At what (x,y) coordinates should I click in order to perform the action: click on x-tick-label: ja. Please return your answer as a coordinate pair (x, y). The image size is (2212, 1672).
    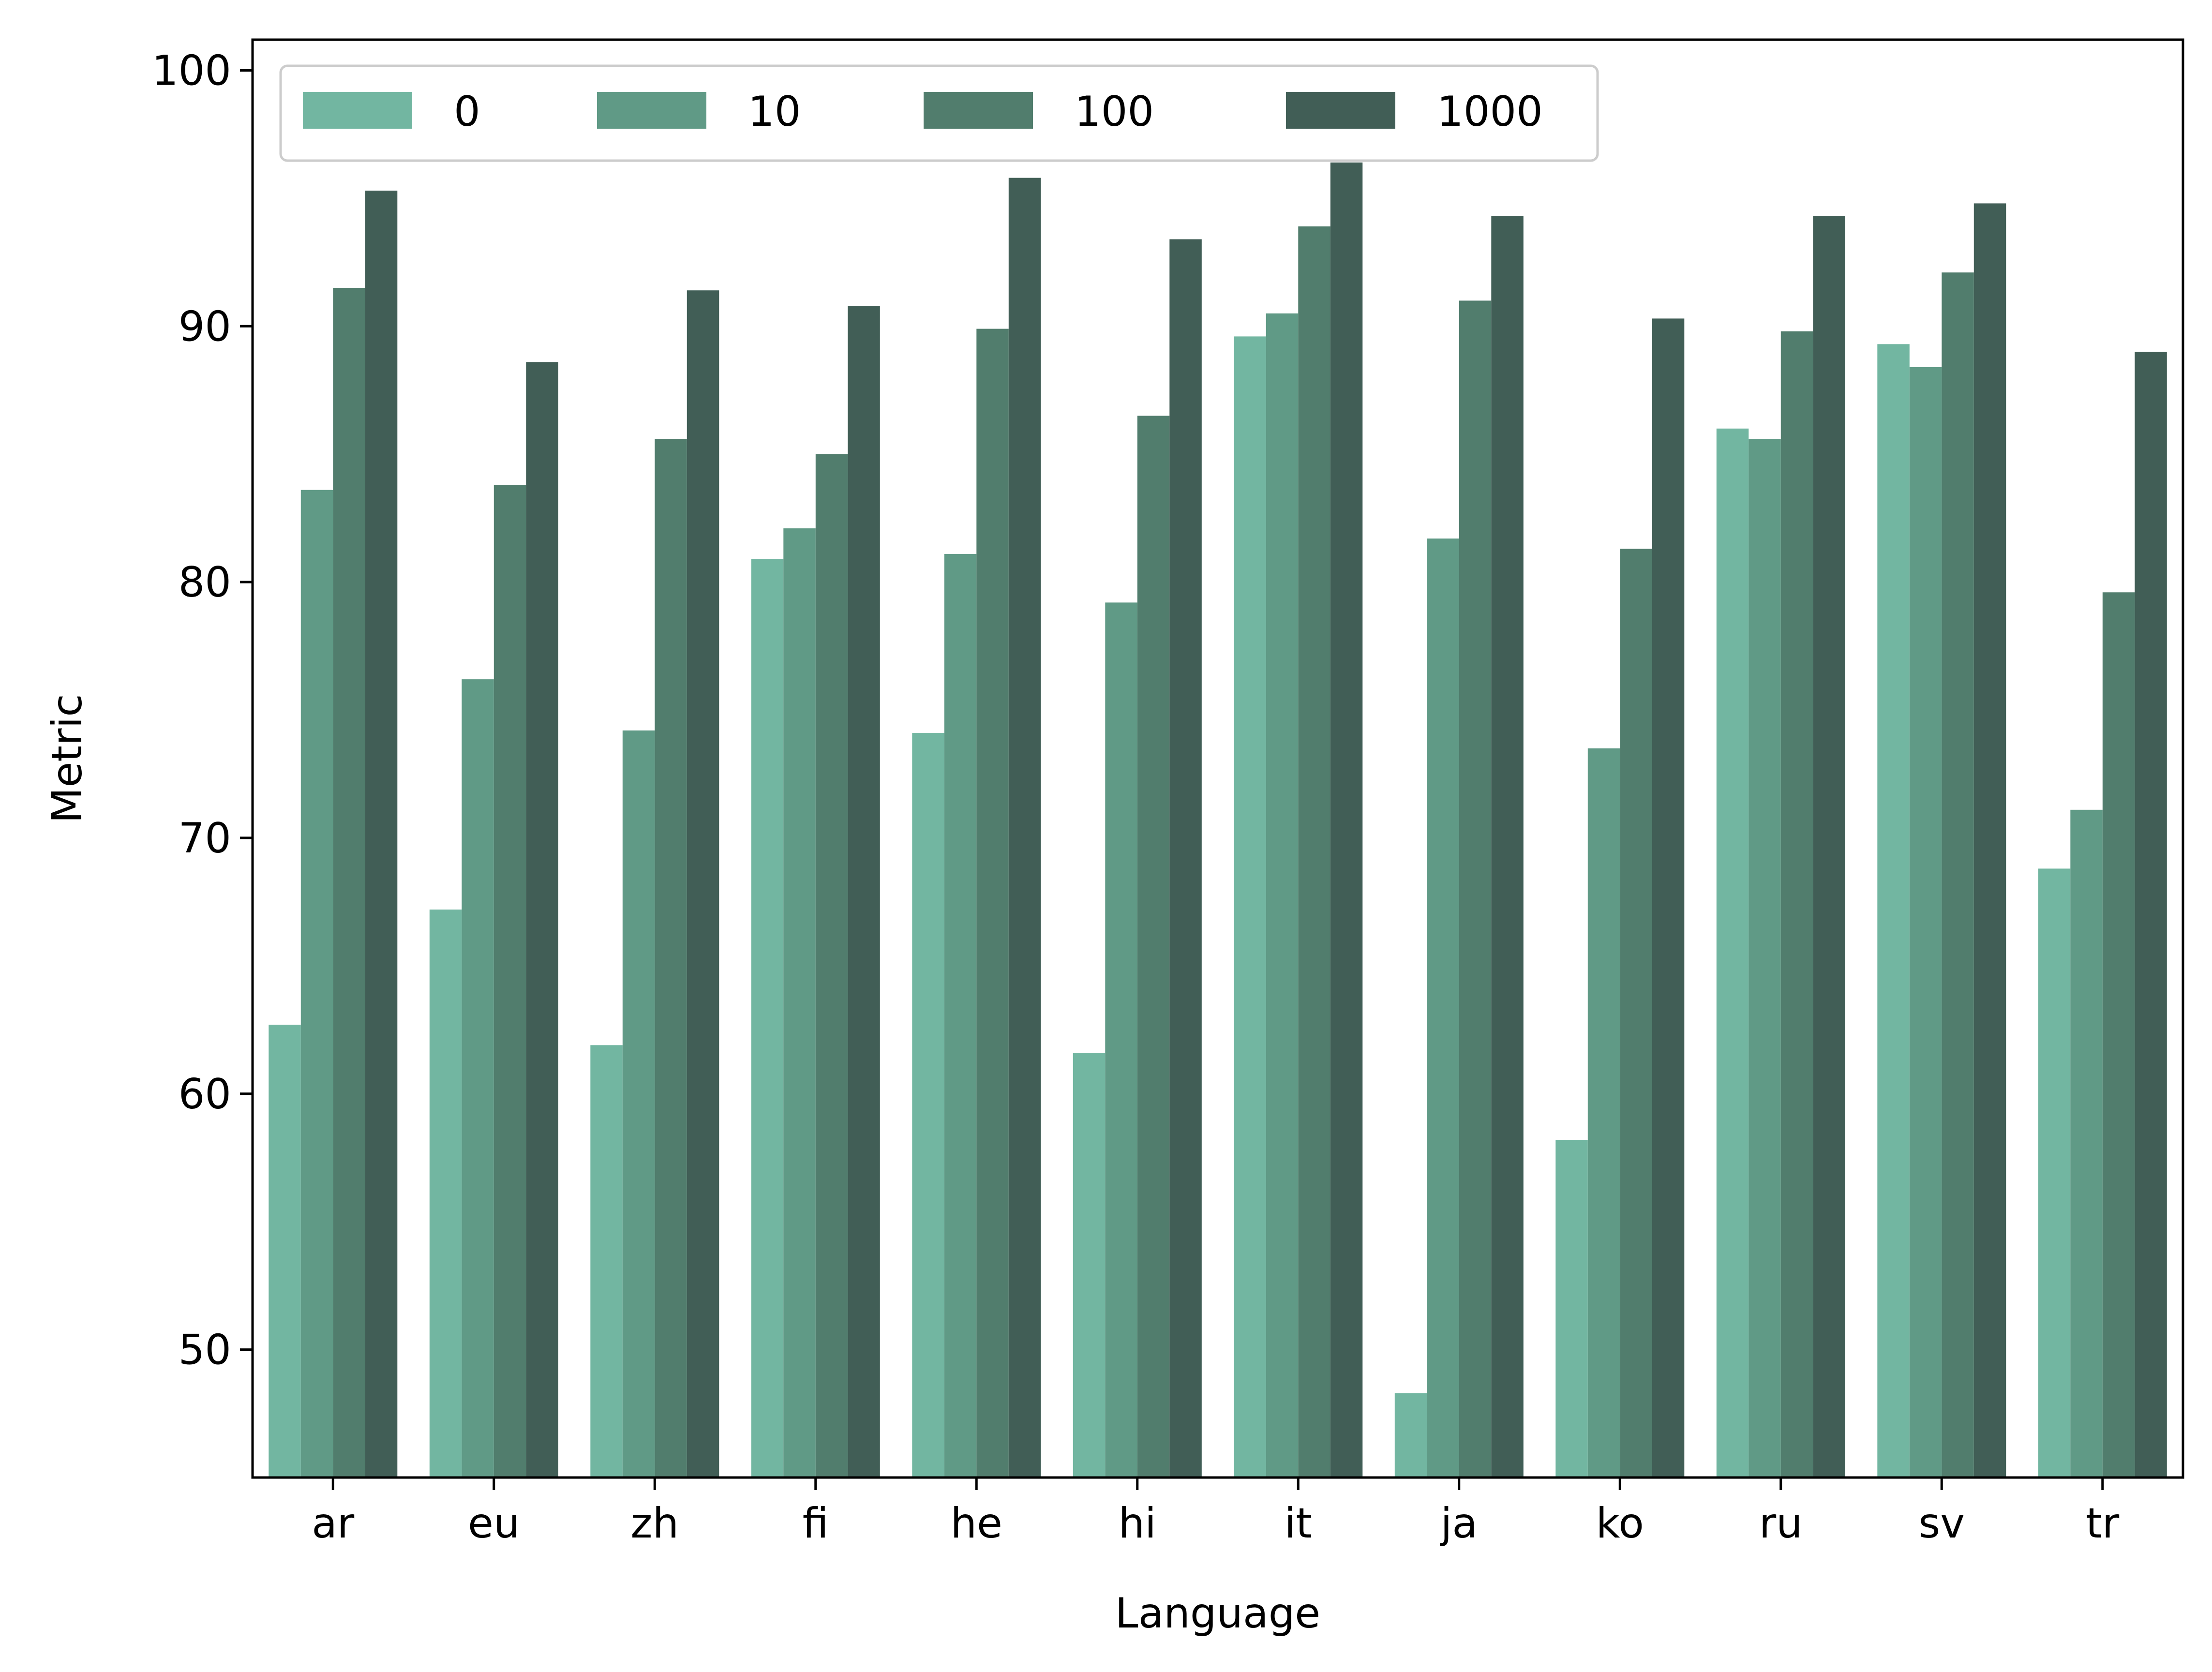
    Looking at the image, I should click on (1458, 1523).